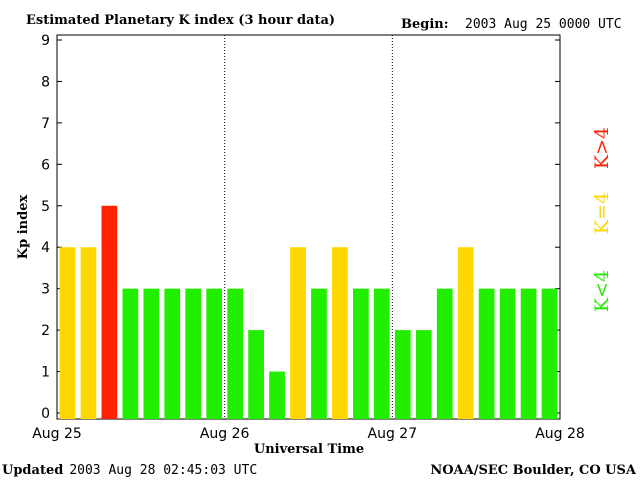 The image size is (640, 480). I want to click on x-axis-label: Universal Time, so click(309, 449).